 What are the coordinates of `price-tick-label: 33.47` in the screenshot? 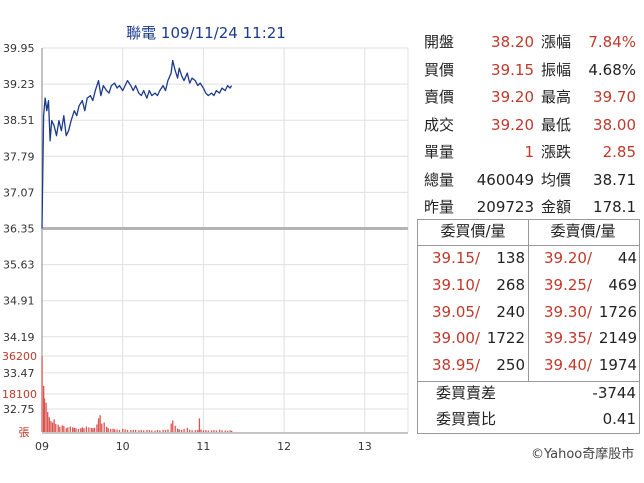 It's located at (19, 373).